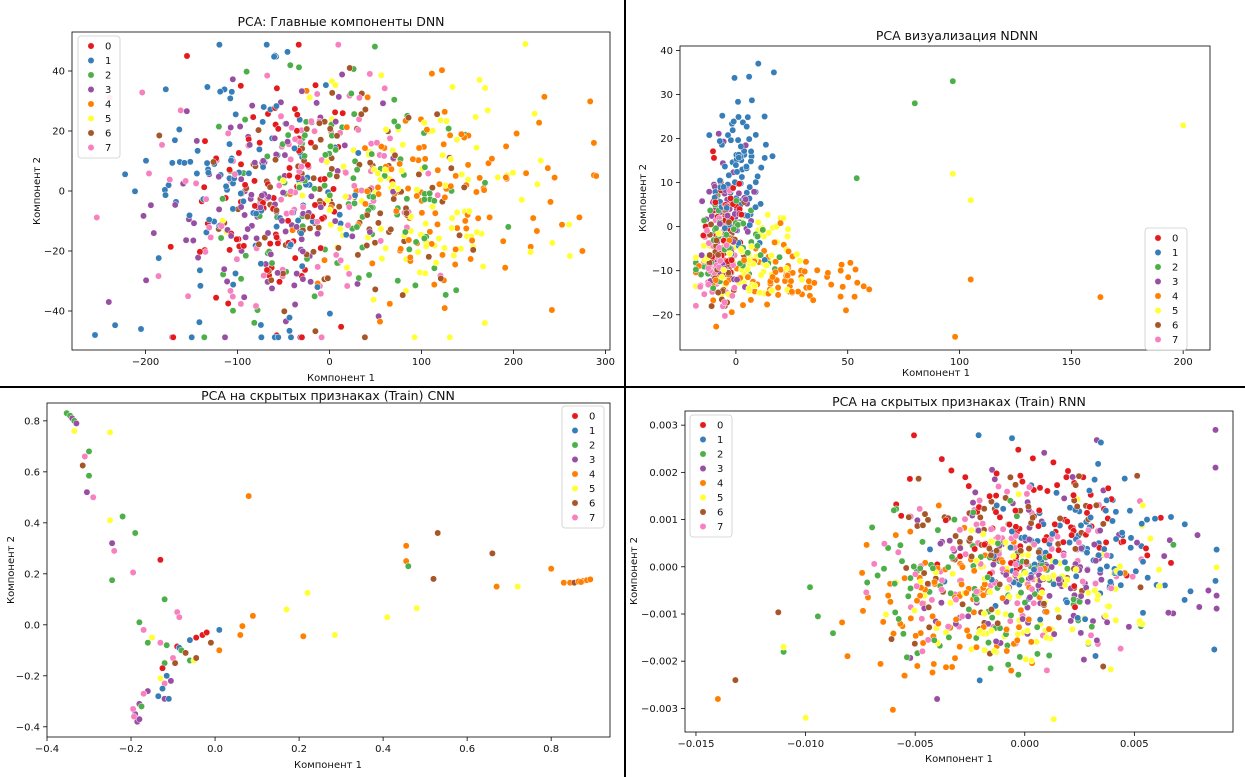 The image size is (1245, 777). Describe the element at coordinates (32, 421) in the screenshot. I see `y-tick-label: 0.8` at that location.